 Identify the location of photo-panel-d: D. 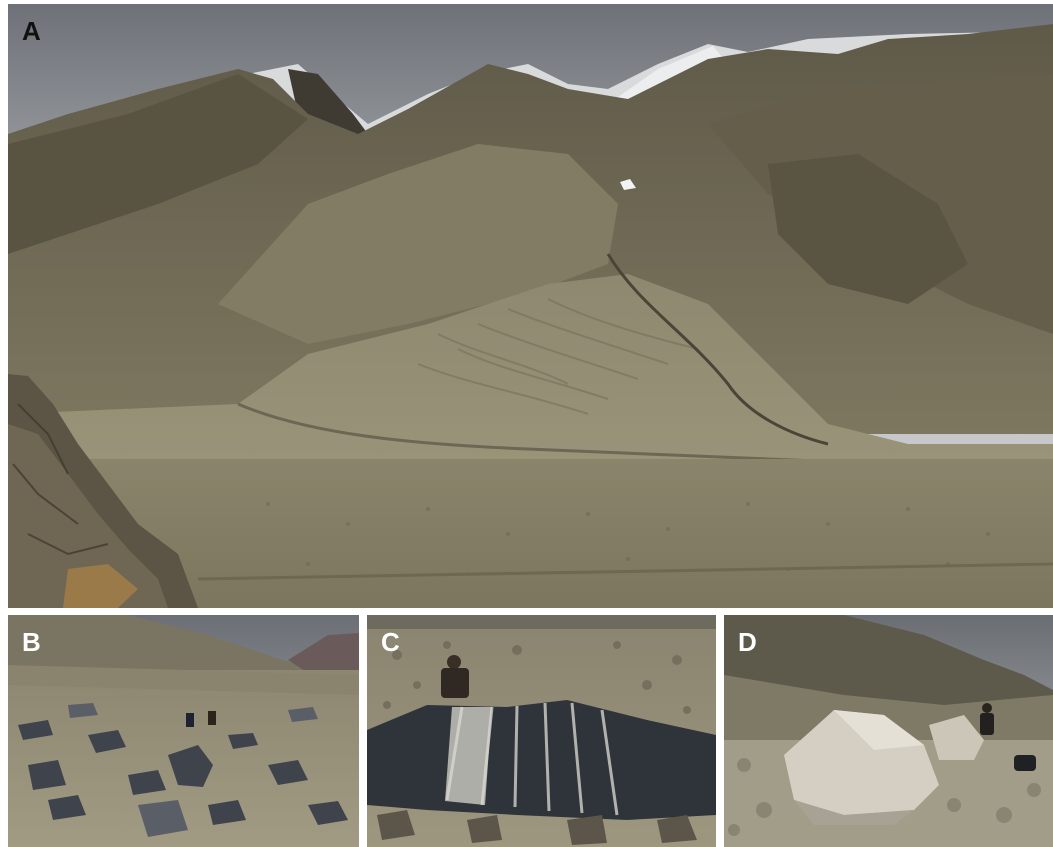
(888, 731).